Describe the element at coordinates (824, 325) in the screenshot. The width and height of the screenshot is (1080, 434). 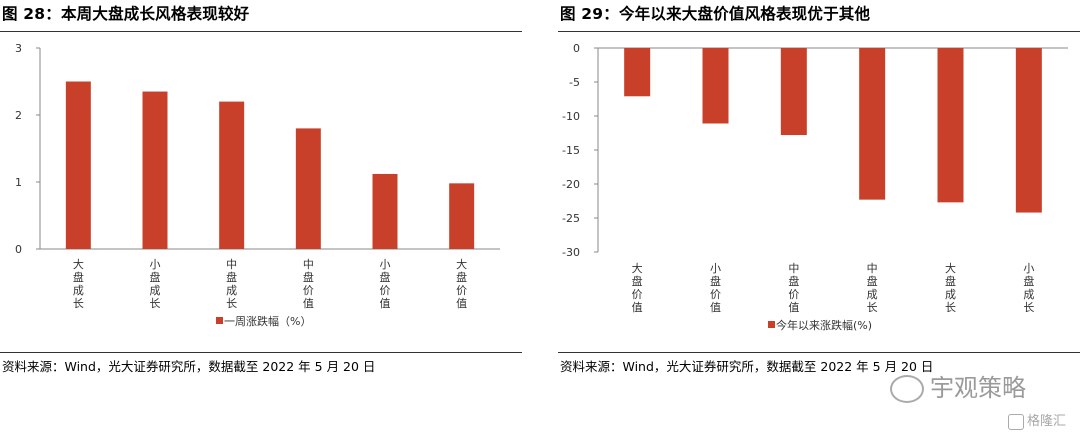
I see `legend-label: 今年以来涨跌幅(%)` at that location.